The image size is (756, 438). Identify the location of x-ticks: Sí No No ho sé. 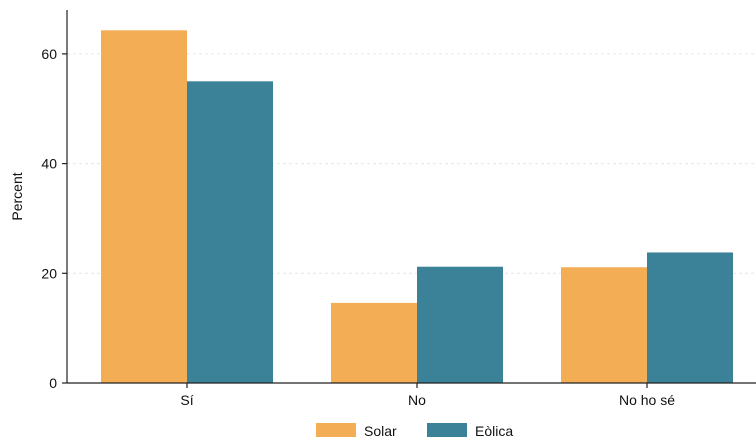
(427, 395).